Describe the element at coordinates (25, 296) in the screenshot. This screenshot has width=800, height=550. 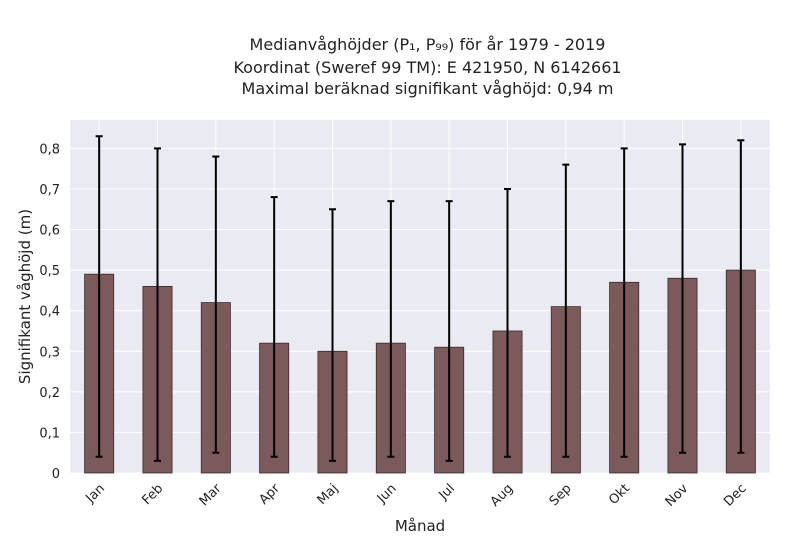
I see `y-axis-title: Signifikant våghöjd (m)` at that location.